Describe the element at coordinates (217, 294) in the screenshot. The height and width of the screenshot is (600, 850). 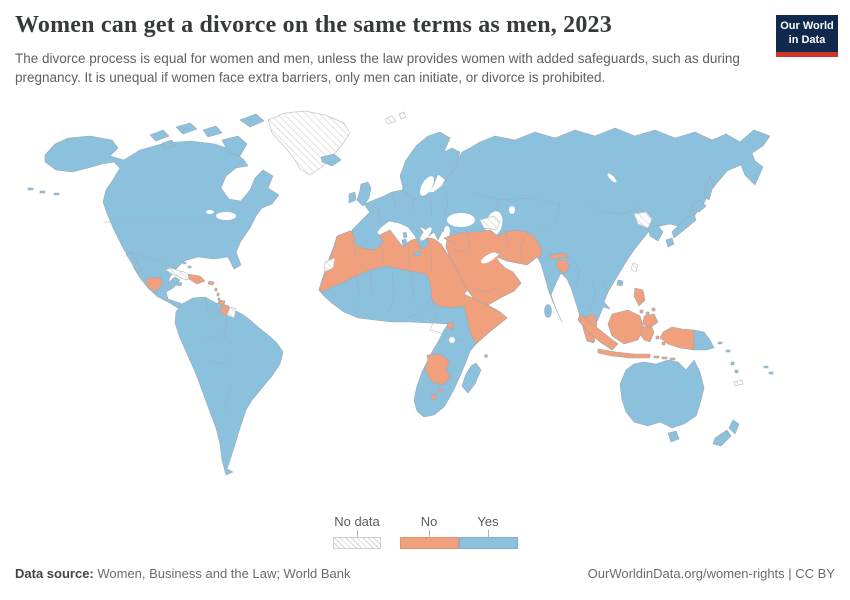
I see `lesser-antilles` at that location.